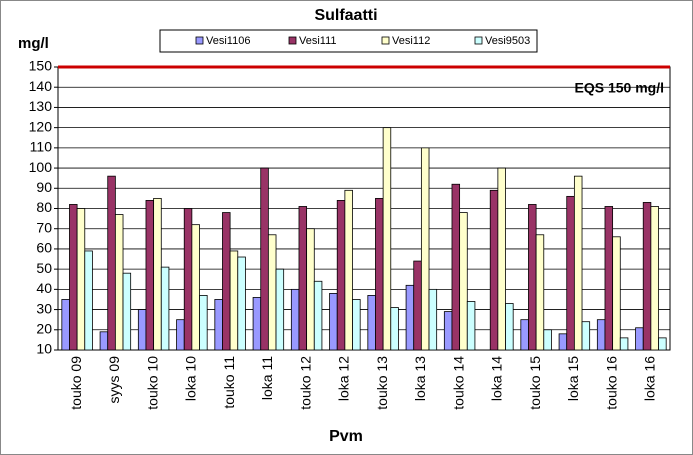 This screenshot has width=693, height=455. What do you see at coordinates (44, 268) in the screenshot?
I see `y-tick-label: 50` at bounding box center [44, 268].